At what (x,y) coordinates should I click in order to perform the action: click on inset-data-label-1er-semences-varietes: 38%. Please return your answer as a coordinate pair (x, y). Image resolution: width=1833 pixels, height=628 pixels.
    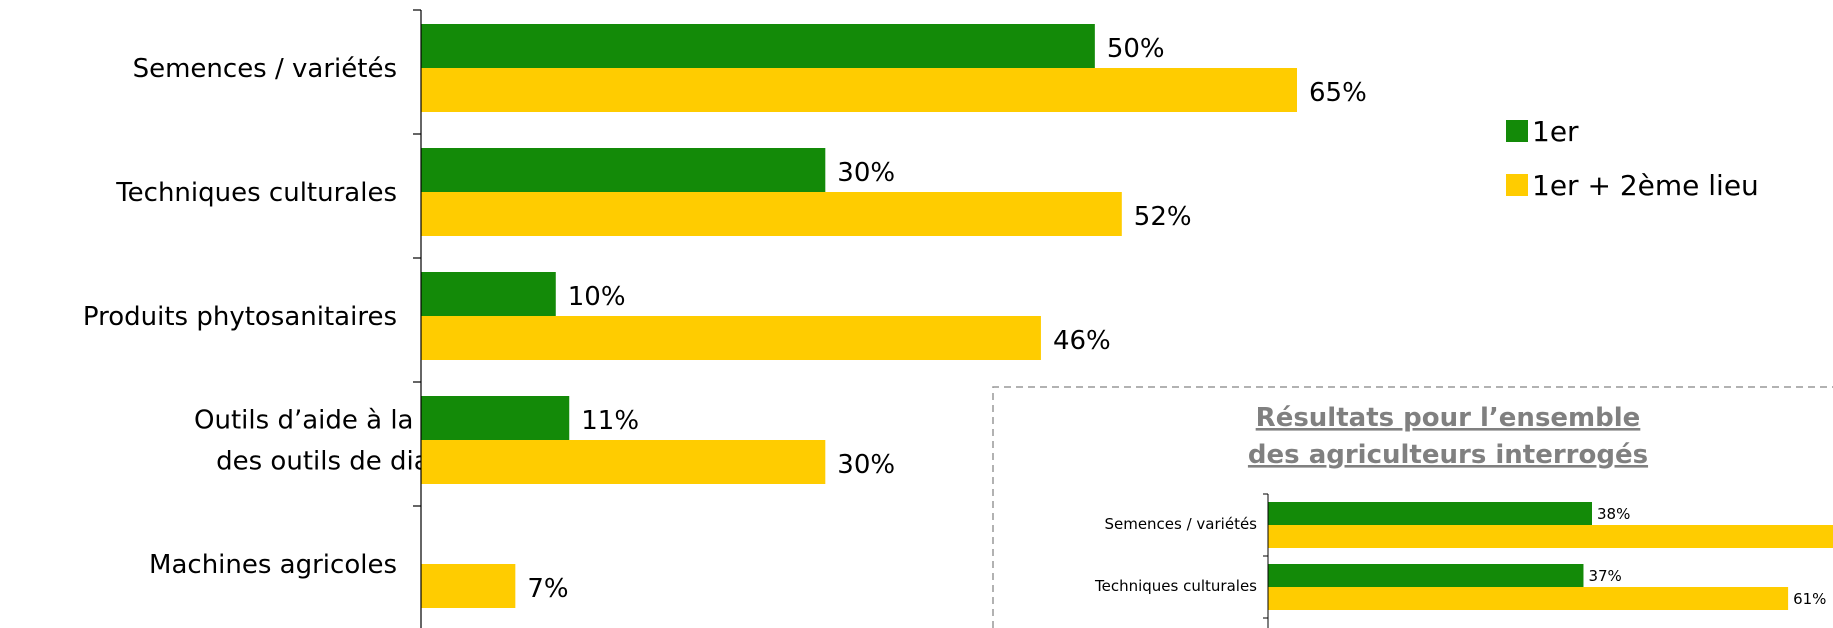
    Looking at the image, I should click on (1613, 514).